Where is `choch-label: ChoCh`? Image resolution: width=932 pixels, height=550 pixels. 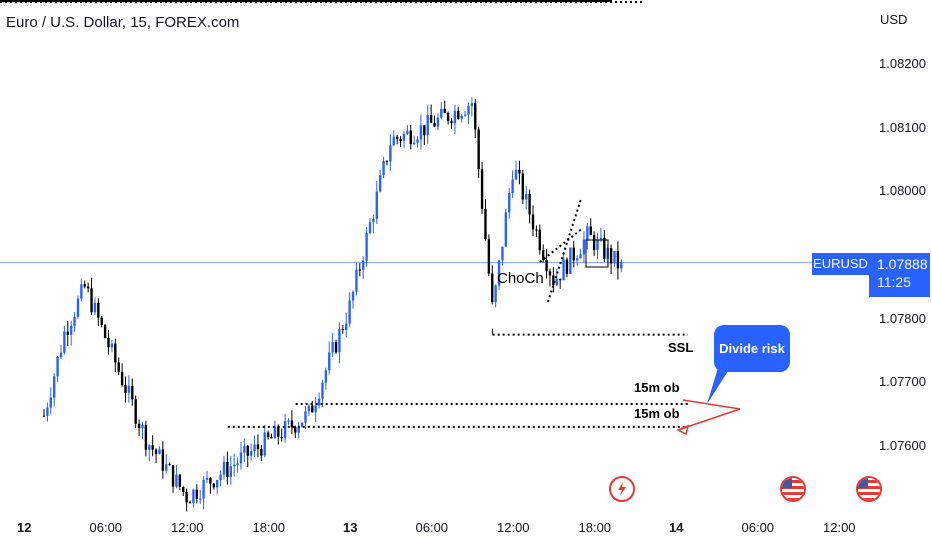
choch-label: ChoCh is located at coordinates (520, 278).